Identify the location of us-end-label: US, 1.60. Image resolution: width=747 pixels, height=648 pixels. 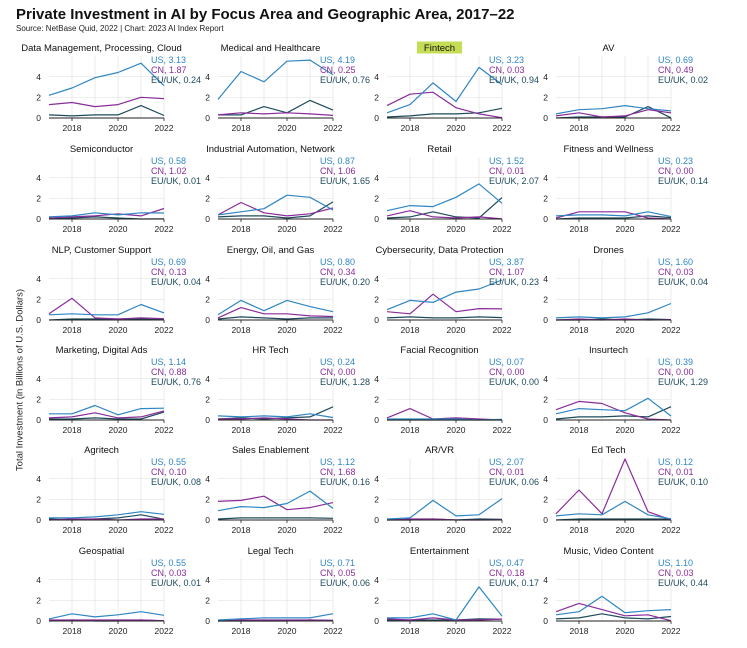
(675, 262).